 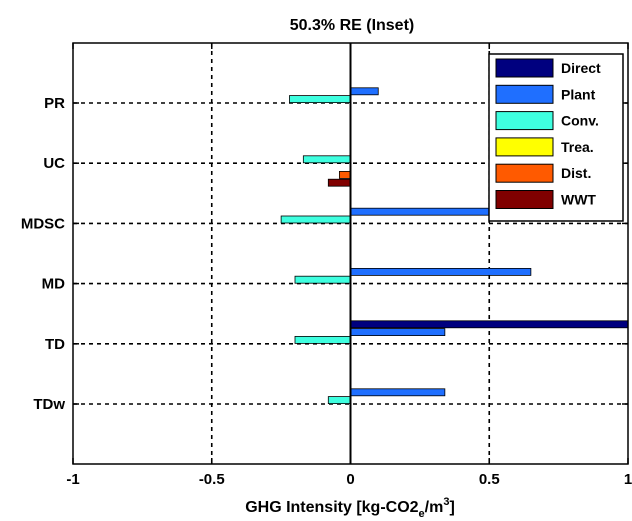 What do you see at coordinates (441, 271) in the screenshot?
I see `bar-md-plant` at bounding box center [441, 271].